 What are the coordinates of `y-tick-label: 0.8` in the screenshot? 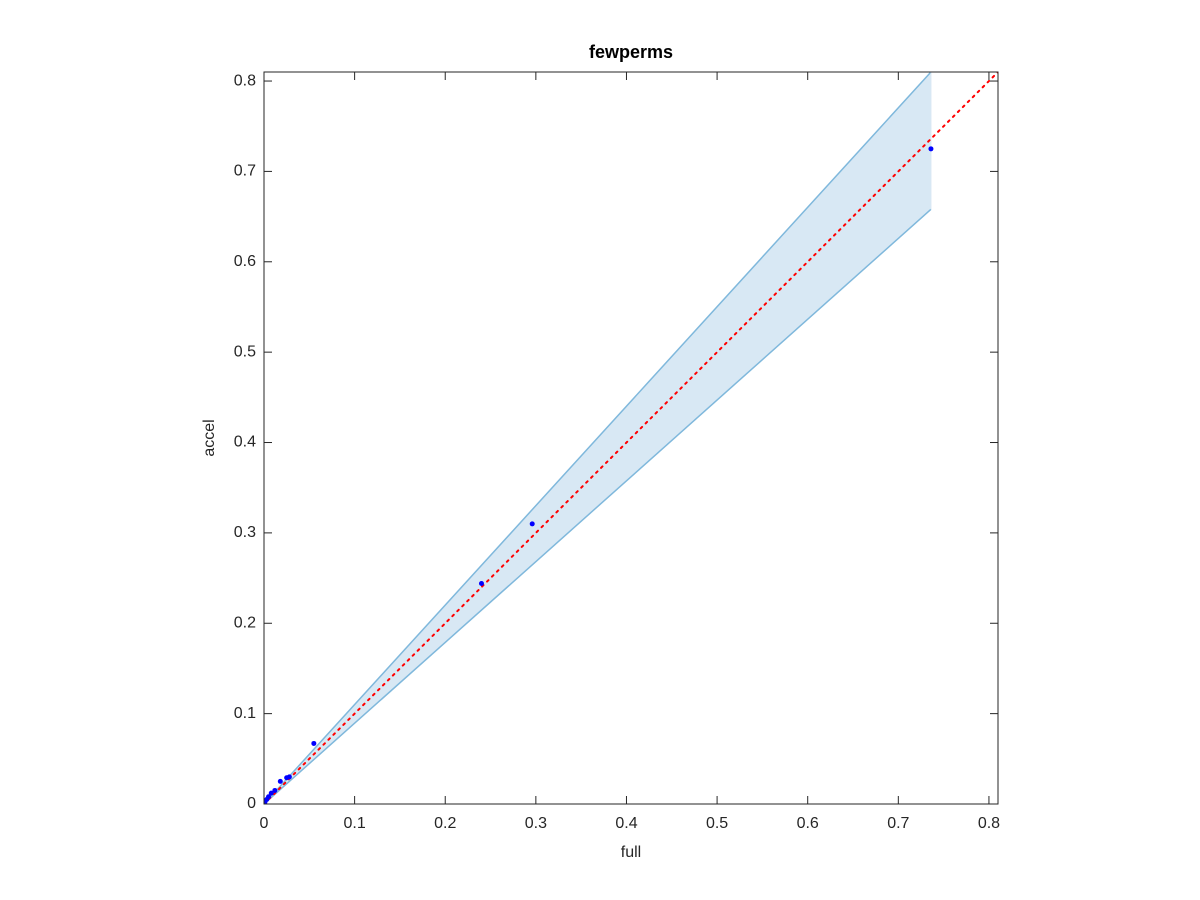 It's located at (245, 80).